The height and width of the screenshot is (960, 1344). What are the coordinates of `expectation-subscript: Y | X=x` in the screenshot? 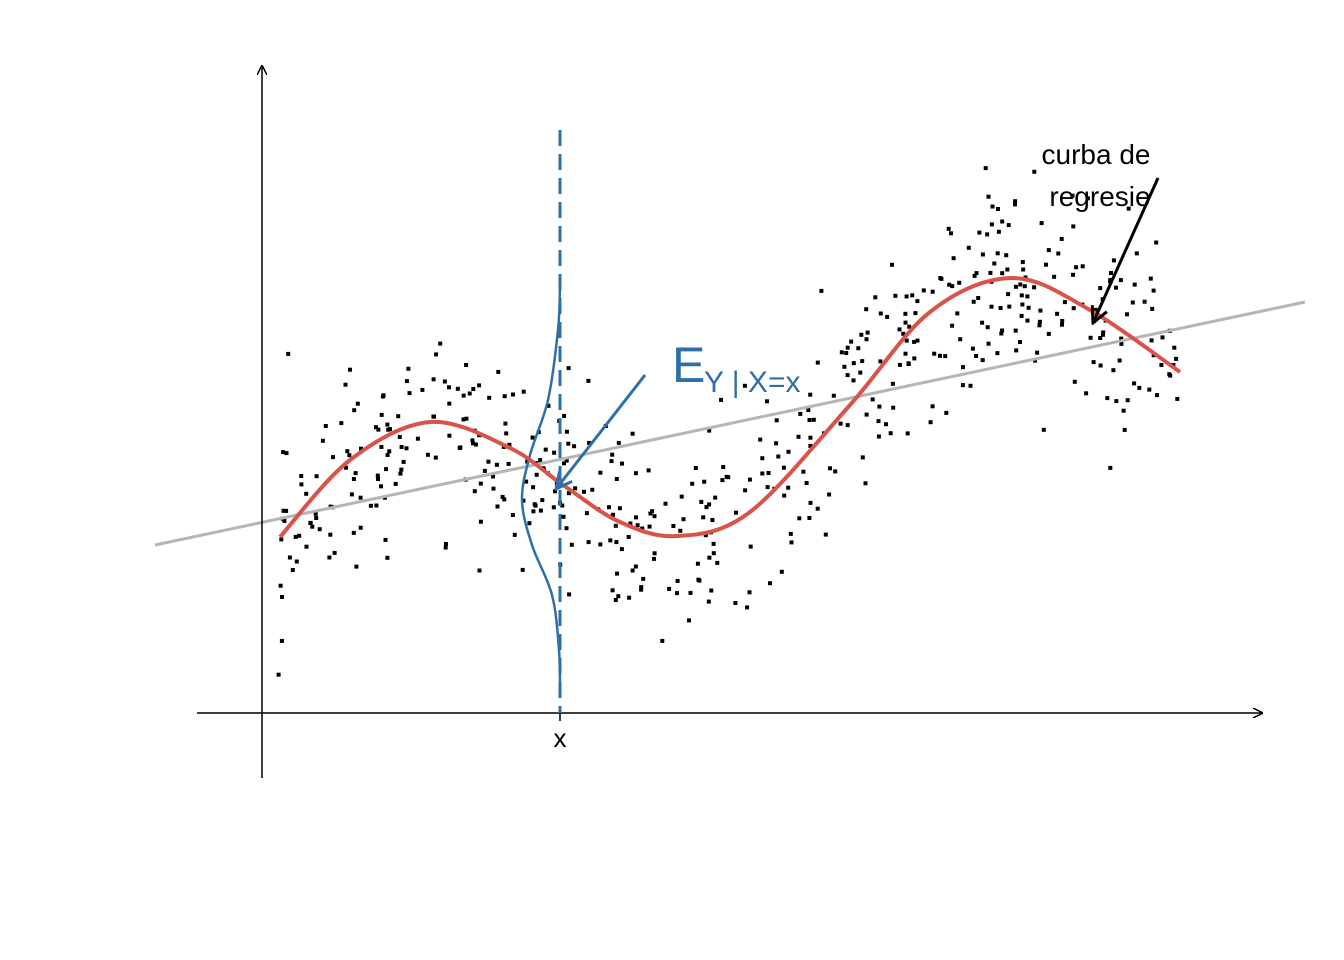 It's located at (752, 382).